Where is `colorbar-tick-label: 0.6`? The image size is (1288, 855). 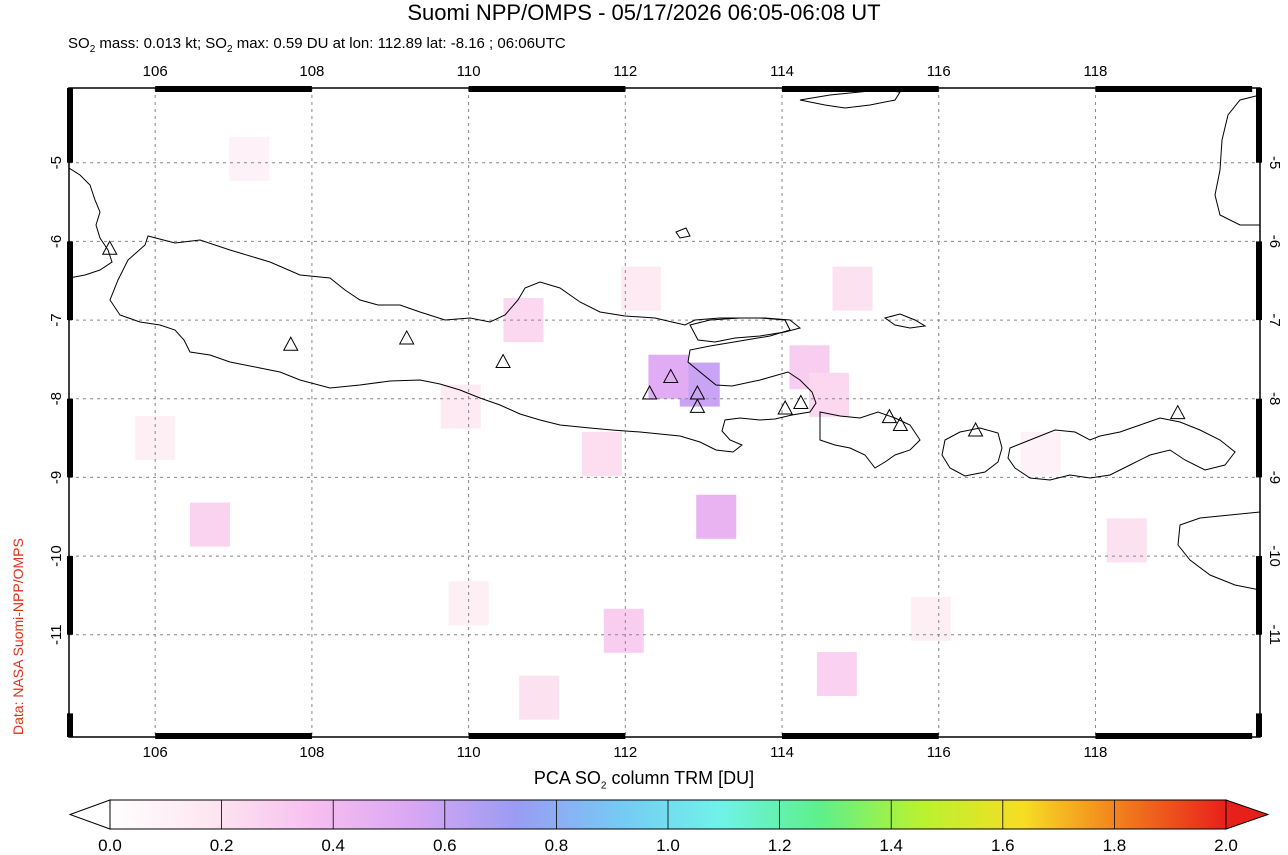 colorbar-tick-label: 0.6 is located at coordinates (445, 845).